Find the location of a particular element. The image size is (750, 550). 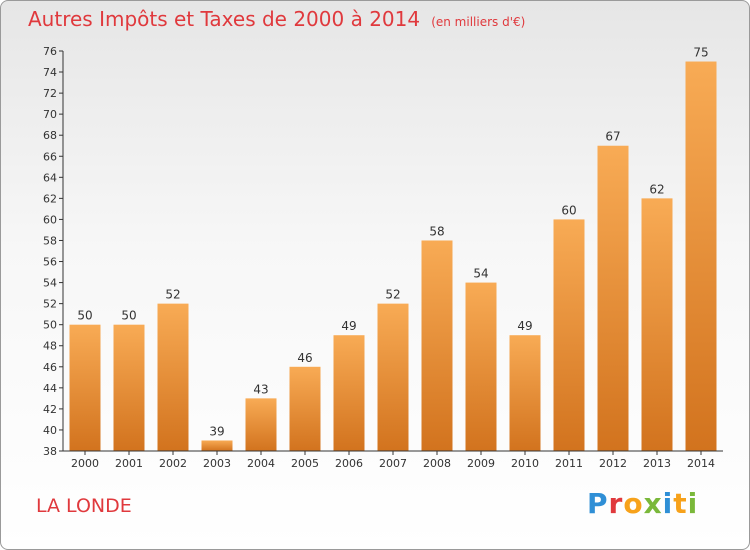

x-tick-label: 2012 is located at coordinates (613, 463).